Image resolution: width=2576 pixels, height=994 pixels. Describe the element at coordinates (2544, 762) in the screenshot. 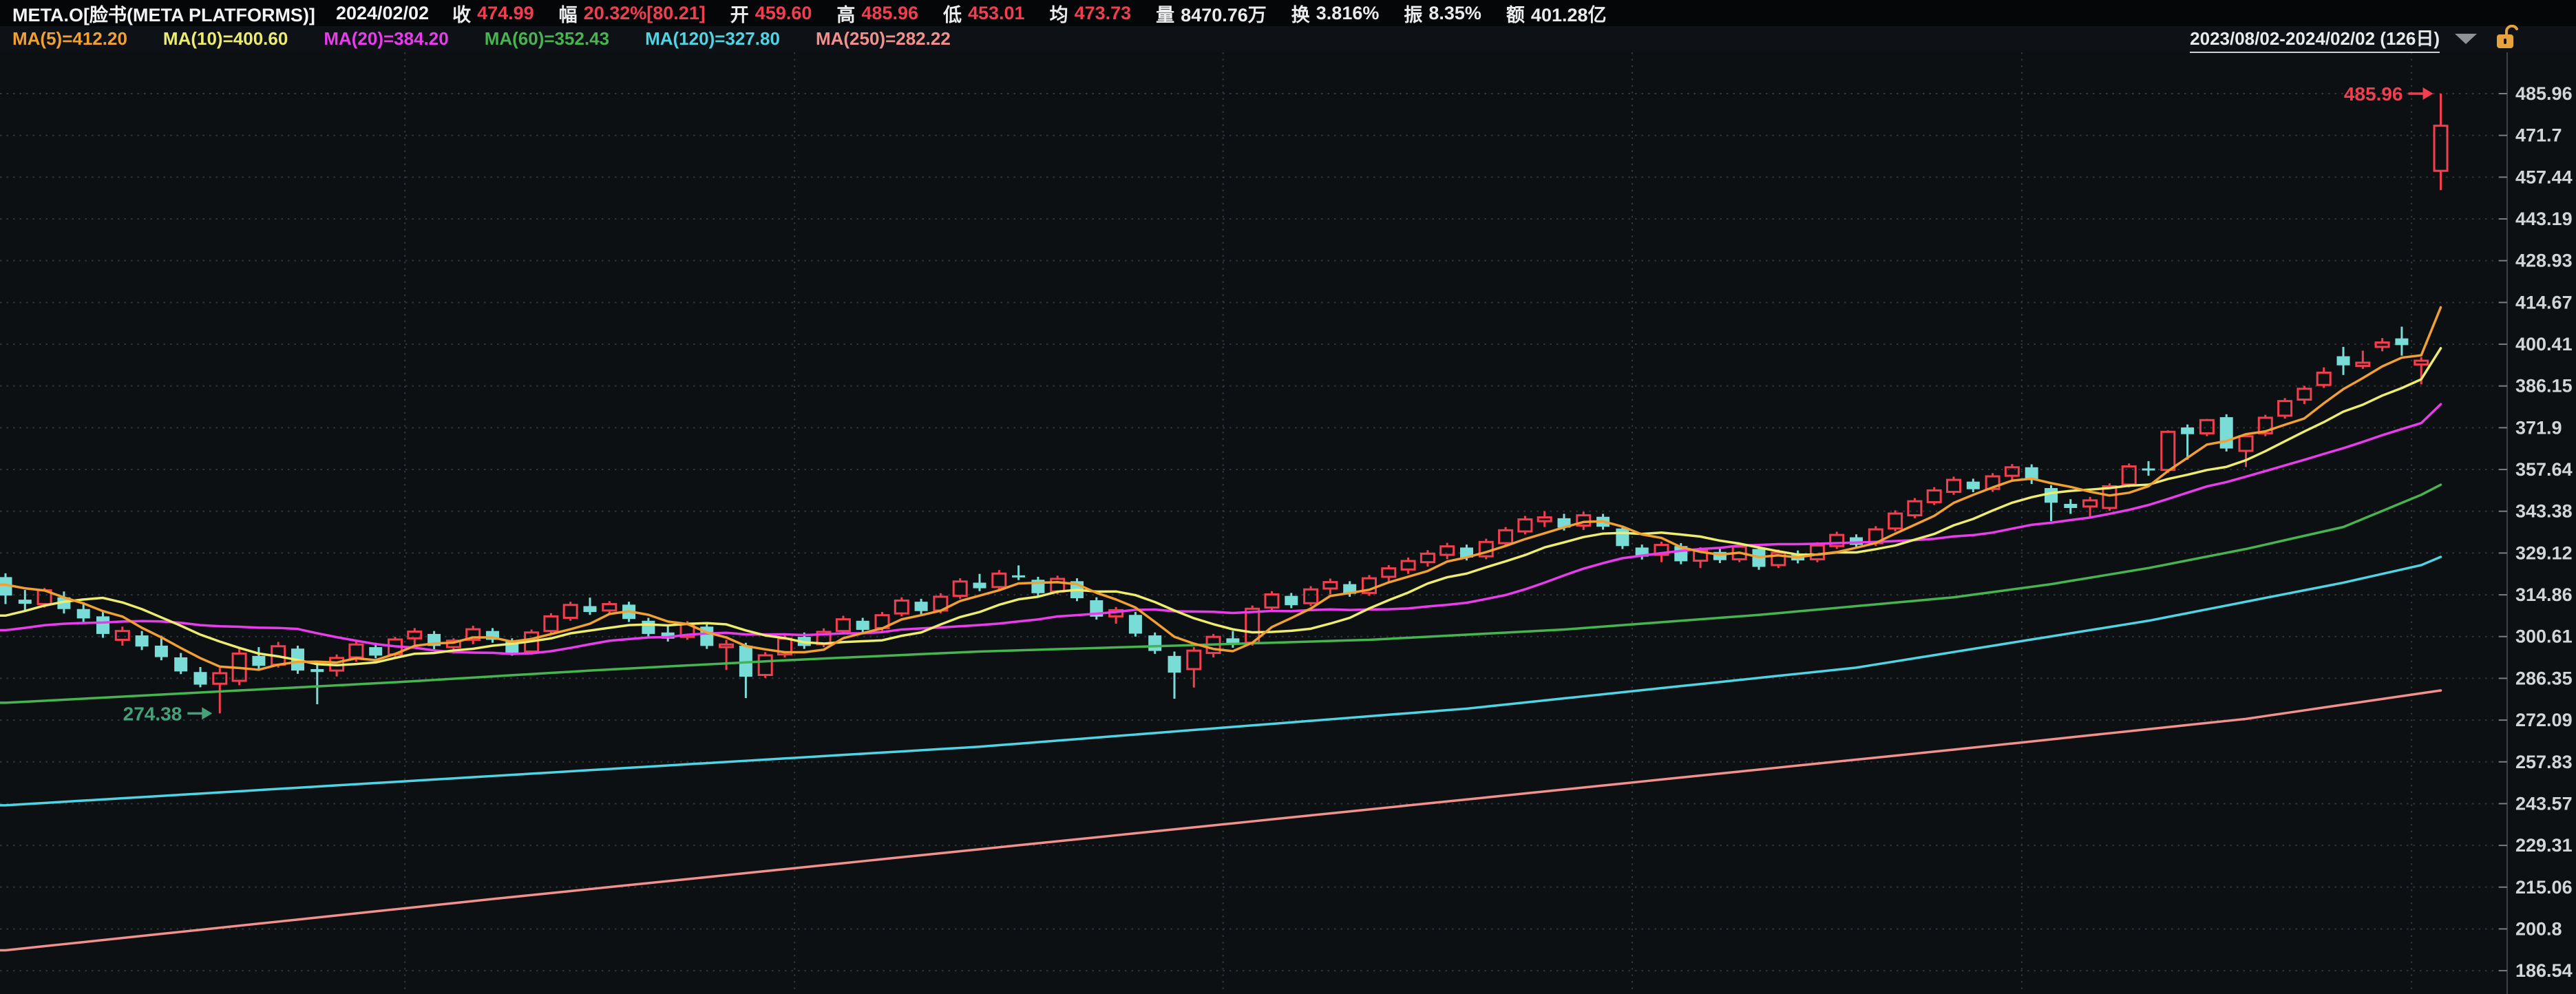

I see `y-axis-label: 257.83` at that location.